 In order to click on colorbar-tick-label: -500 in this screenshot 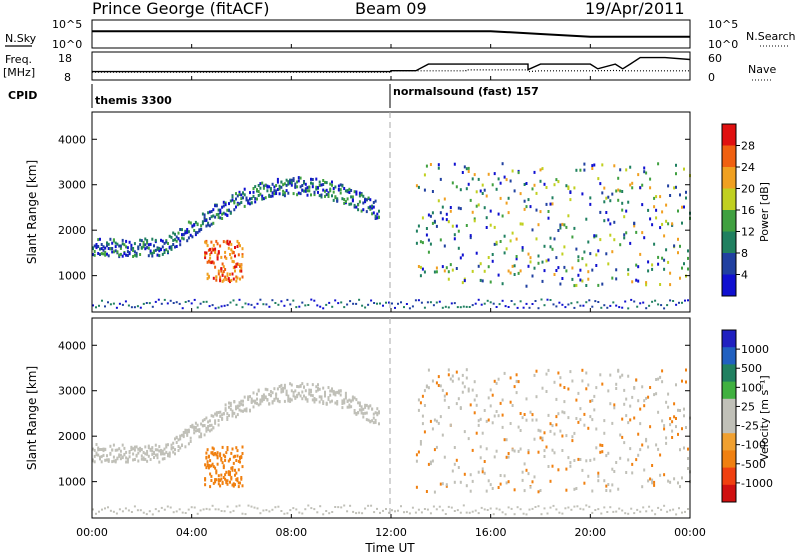, I will do `click(753, 464)`.